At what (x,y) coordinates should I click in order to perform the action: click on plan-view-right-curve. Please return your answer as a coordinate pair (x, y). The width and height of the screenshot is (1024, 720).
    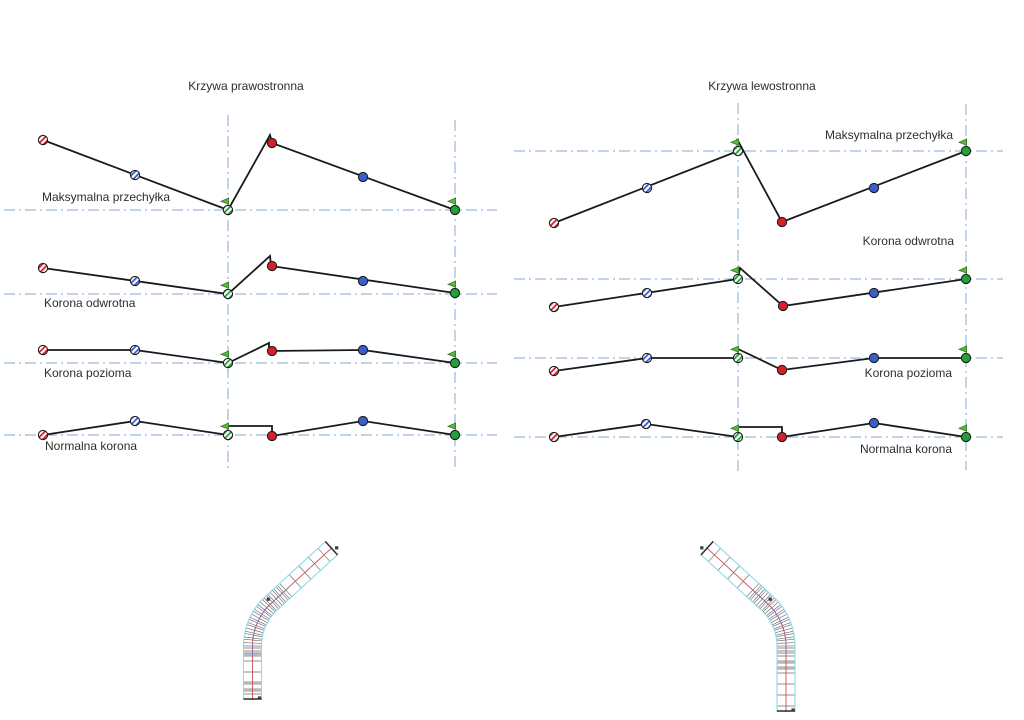
    Looking at the image, I should click on (290, 620).